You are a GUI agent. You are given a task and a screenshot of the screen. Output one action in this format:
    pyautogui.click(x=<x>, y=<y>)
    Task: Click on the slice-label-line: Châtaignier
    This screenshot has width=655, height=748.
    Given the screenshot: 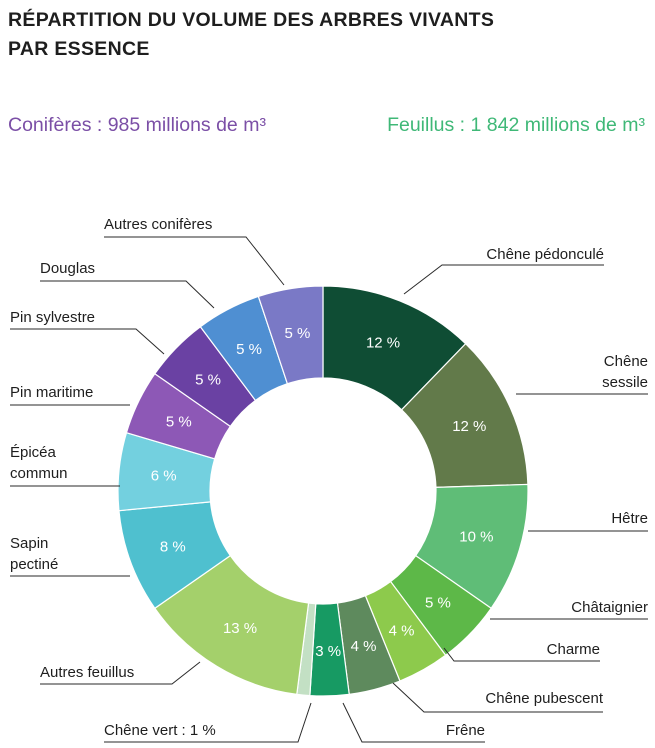 What is the action you would take?
    pyautogui.click(x=609, y=607)
    